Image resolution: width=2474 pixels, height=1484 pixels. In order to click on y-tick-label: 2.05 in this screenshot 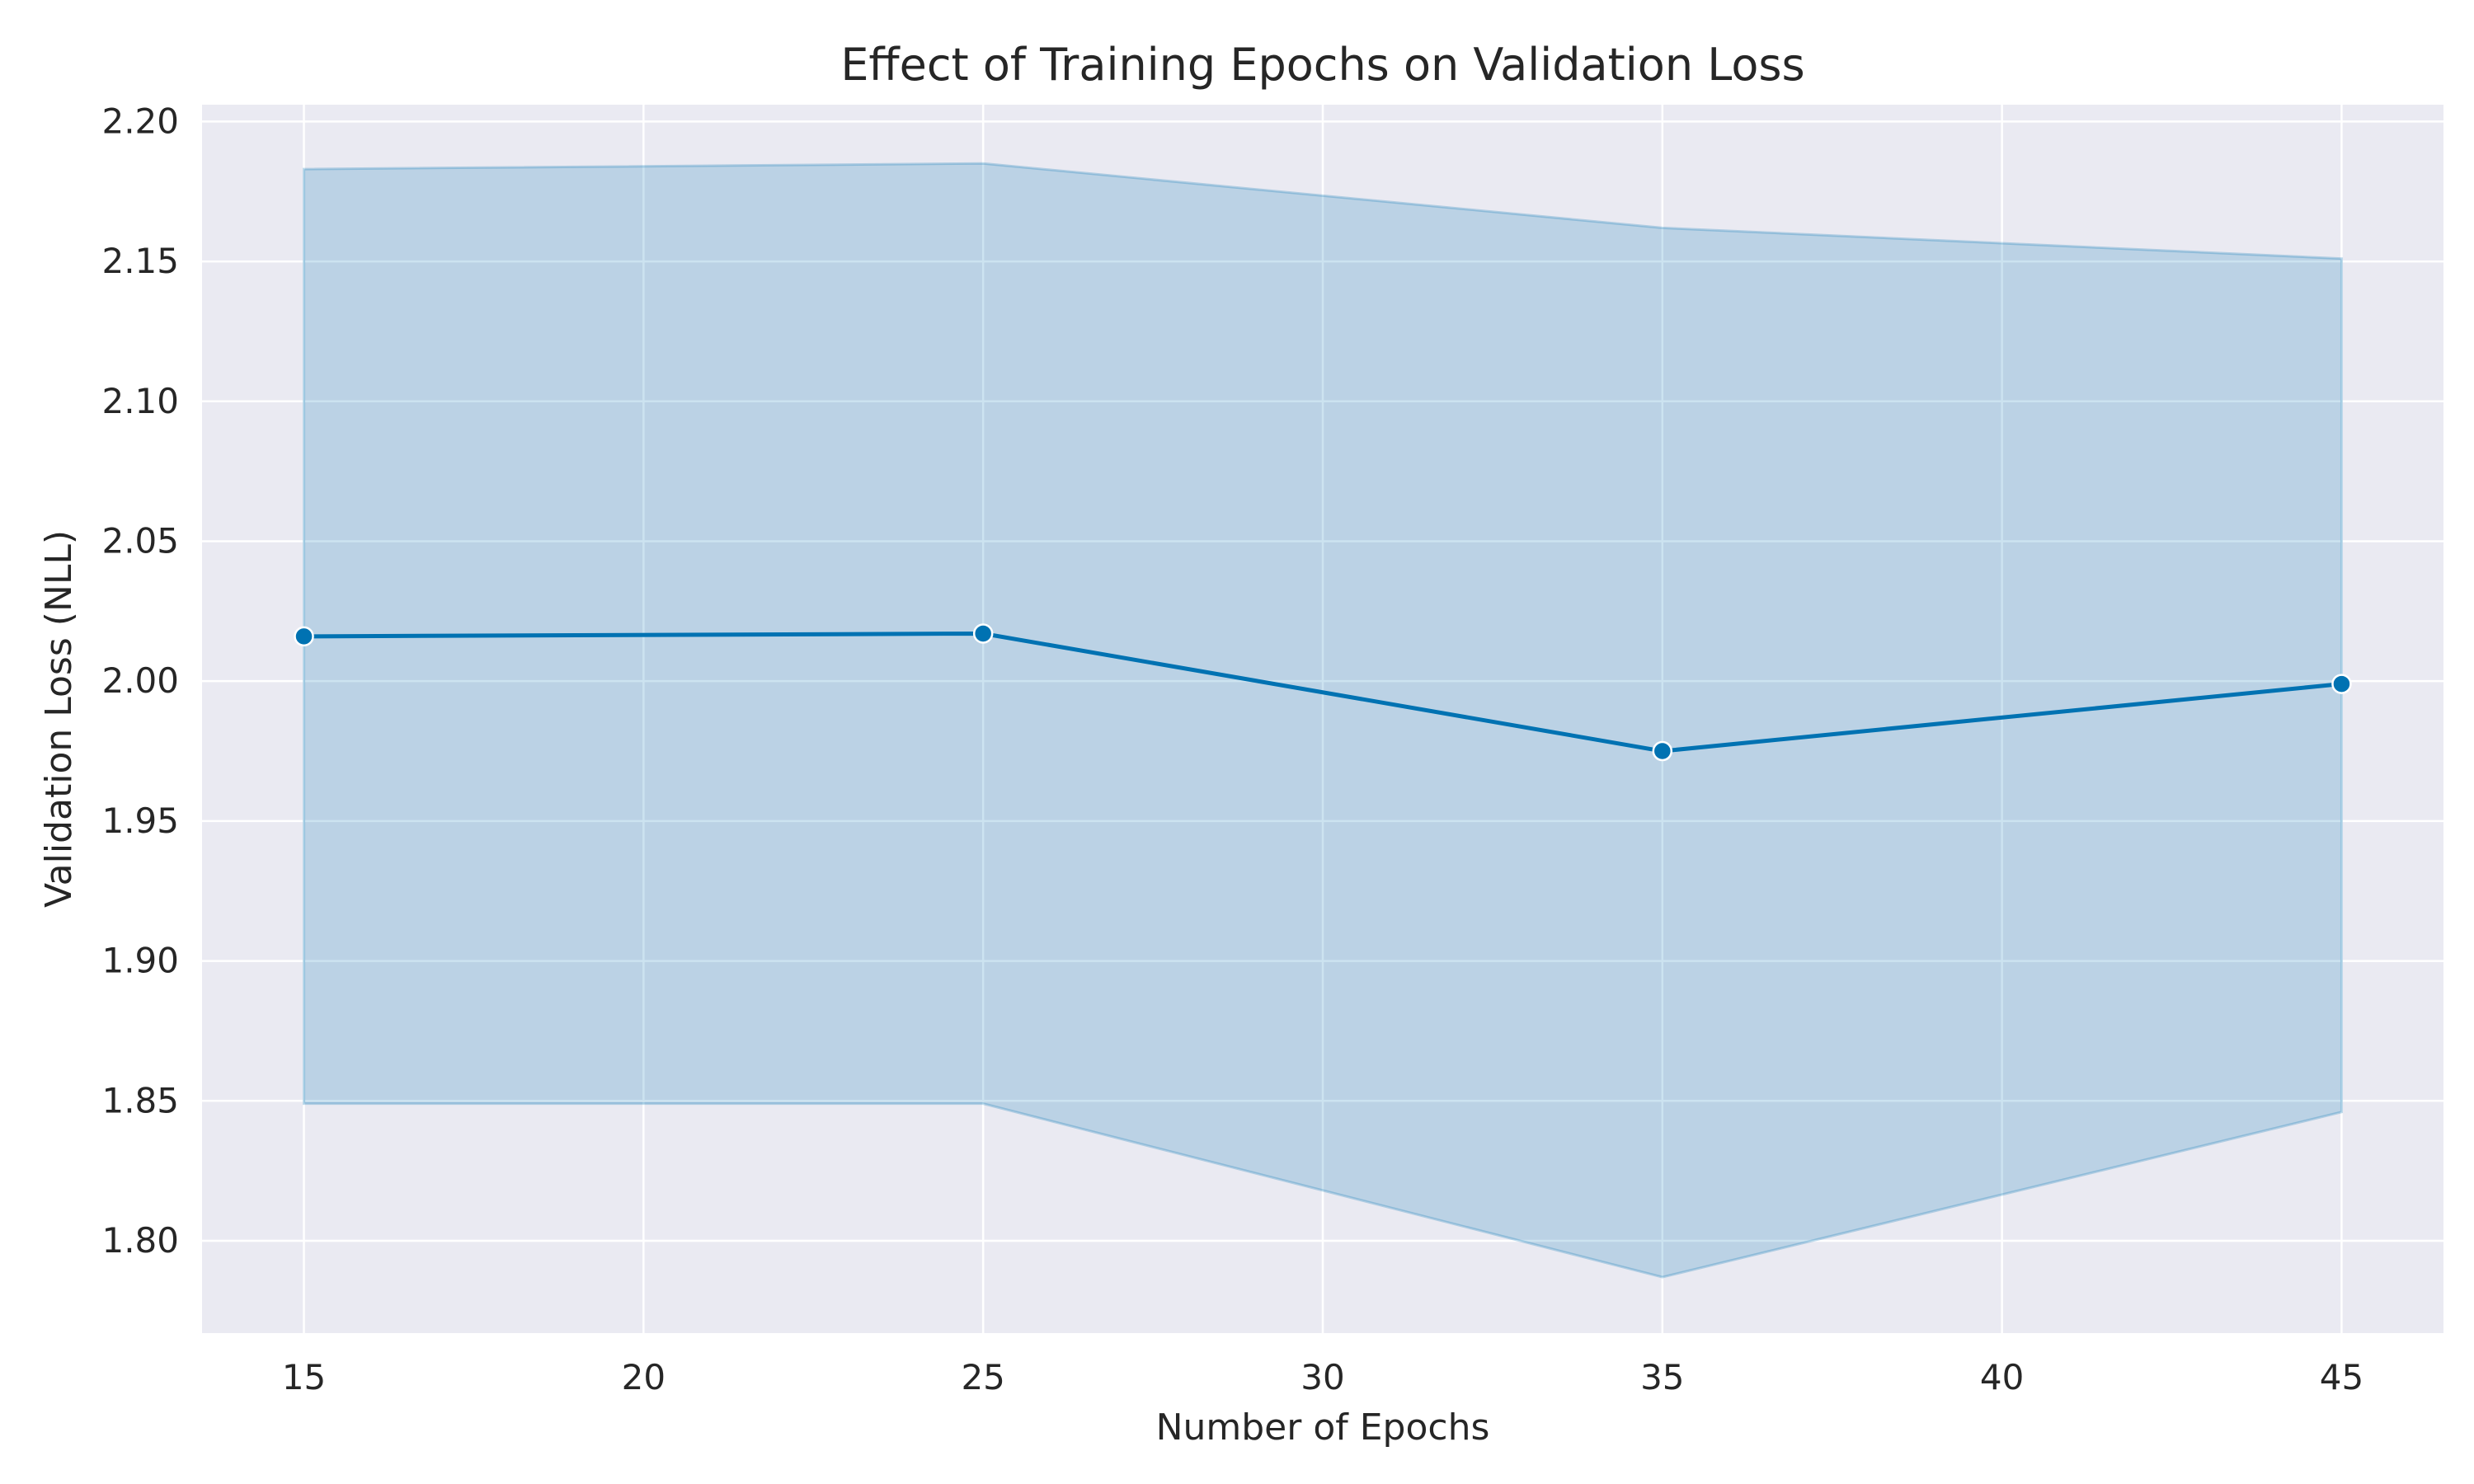, I will do `click(140, 540)`.